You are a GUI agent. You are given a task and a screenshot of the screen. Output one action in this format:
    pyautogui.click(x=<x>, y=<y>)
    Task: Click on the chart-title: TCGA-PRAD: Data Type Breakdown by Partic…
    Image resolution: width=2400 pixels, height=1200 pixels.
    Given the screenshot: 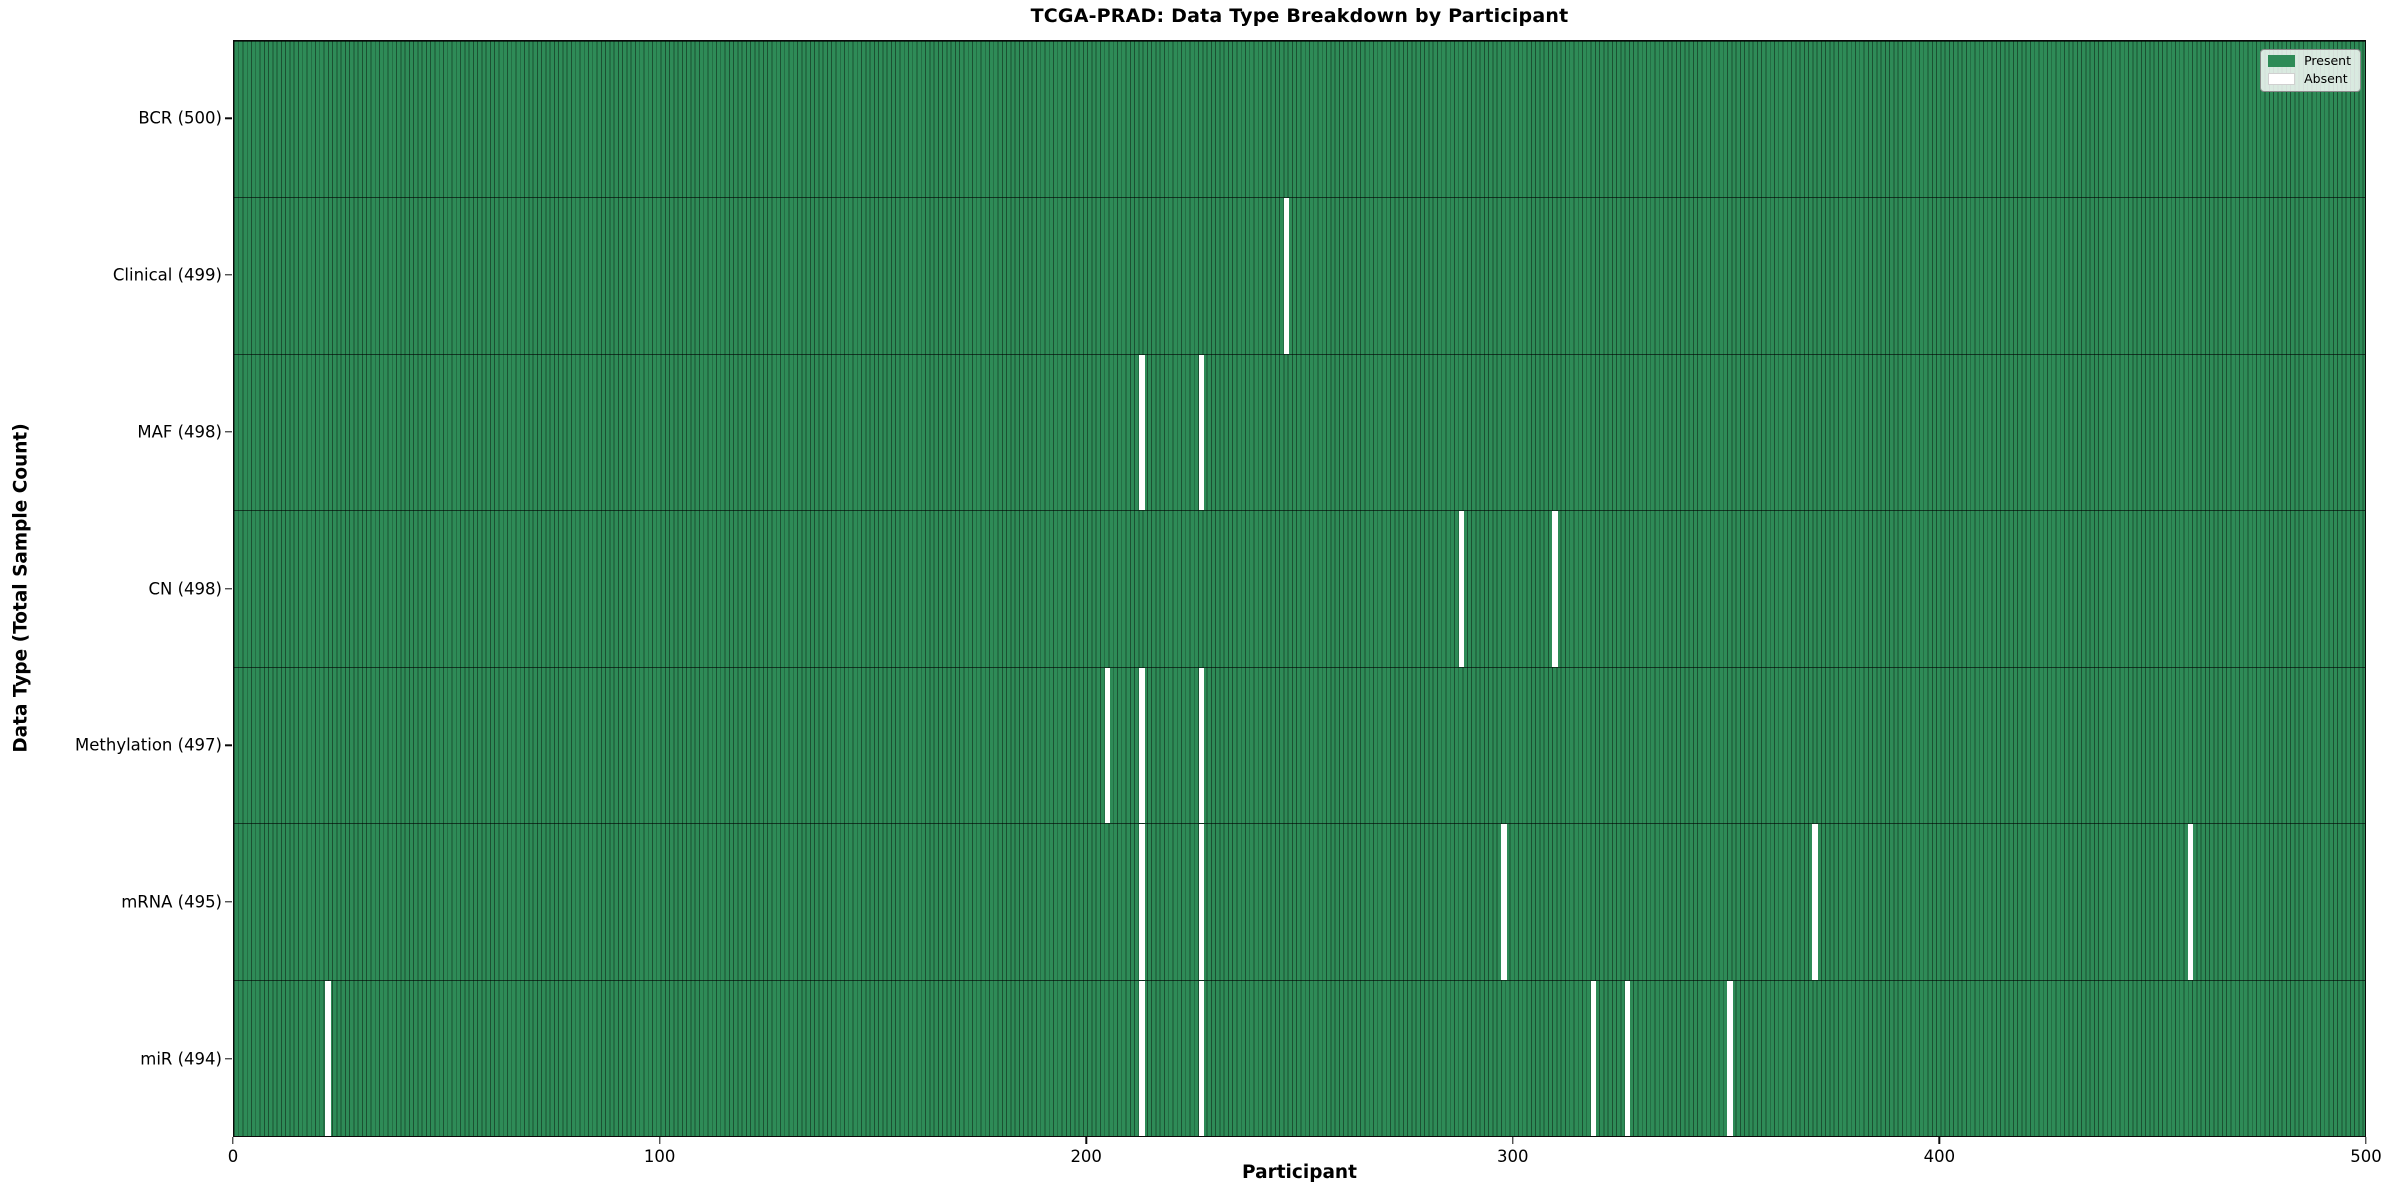 What is the action you would take?
    pyautogui.click(x=1299, y=16)
    